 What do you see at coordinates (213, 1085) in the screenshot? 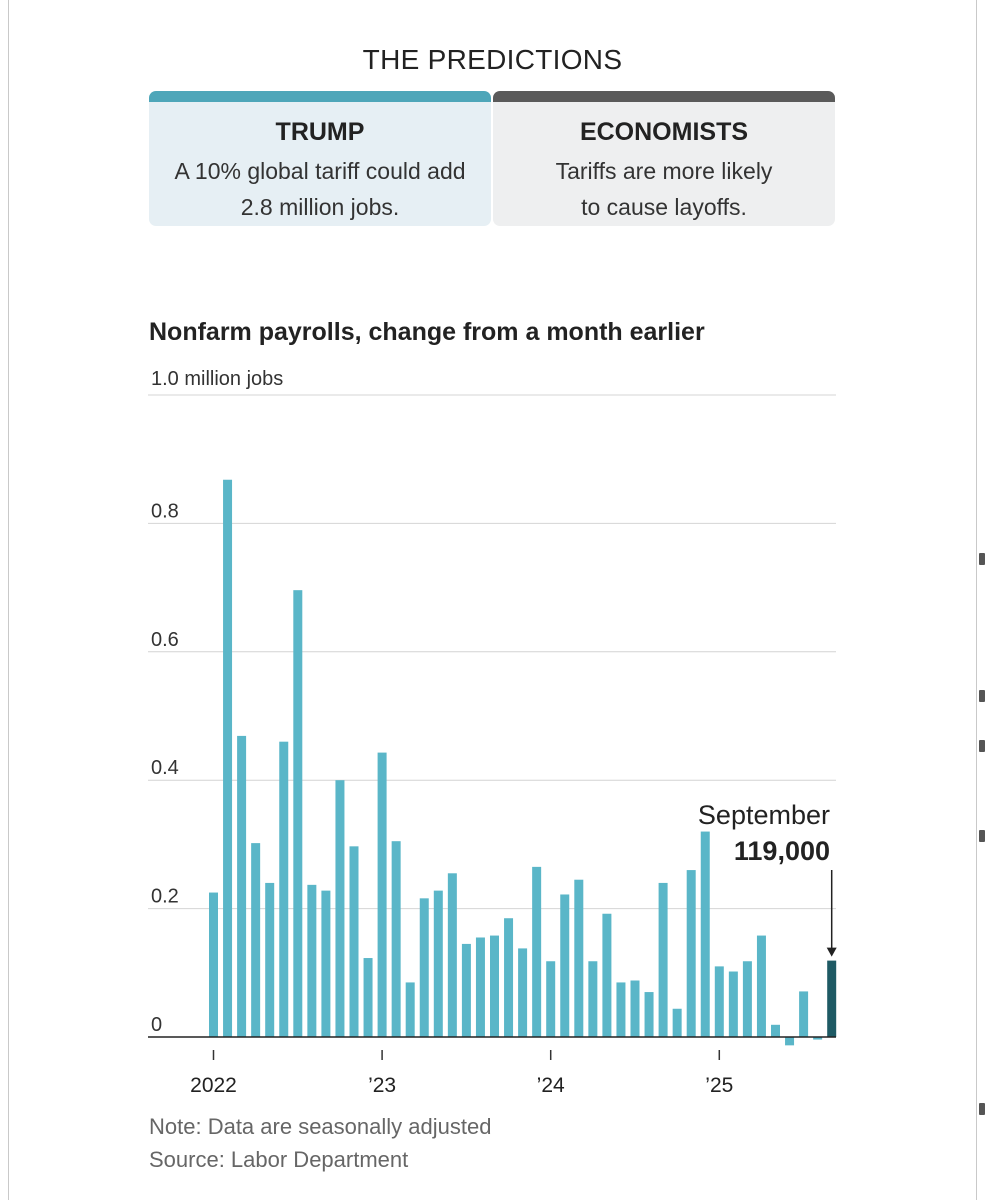
I see `x-tick-label: 2022` at bounding box center [213, 1085].